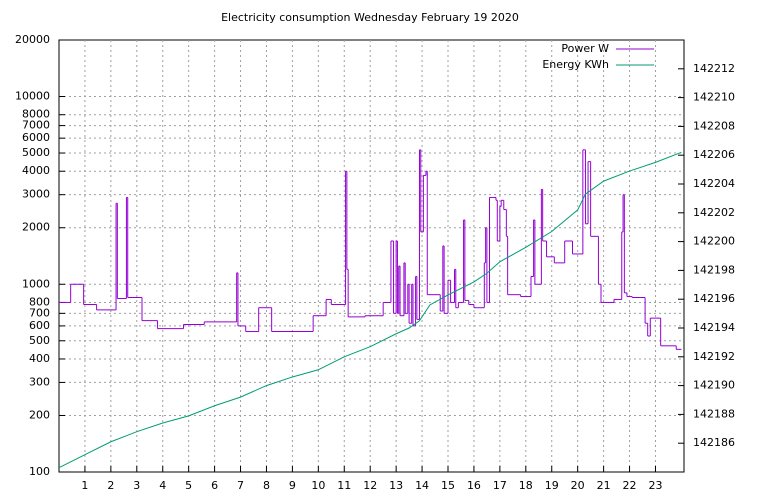  What do you see at coordinates (714, 413) in the screenshot?
I see `y2-tick-label: 142188` at bounding box center [714, 413].